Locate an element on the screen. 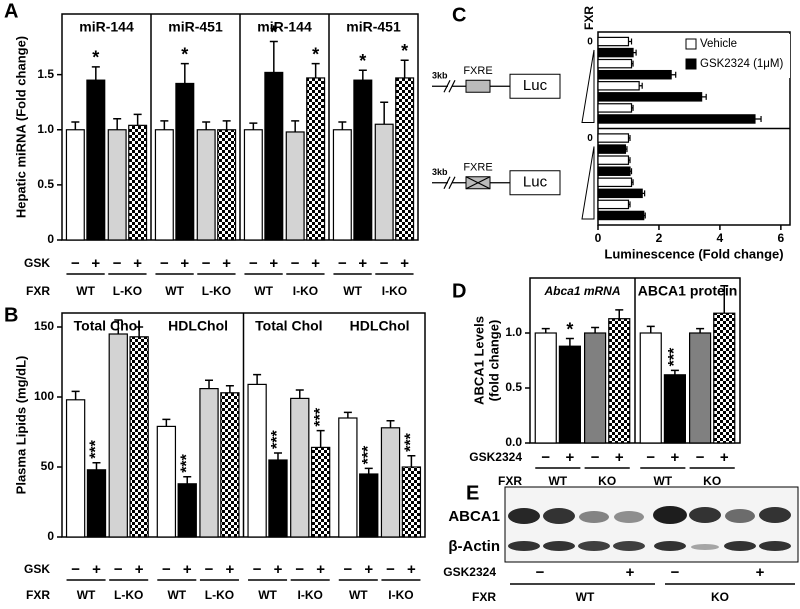  y-tick-label: 0.5 is located at coordinates (45, 184).